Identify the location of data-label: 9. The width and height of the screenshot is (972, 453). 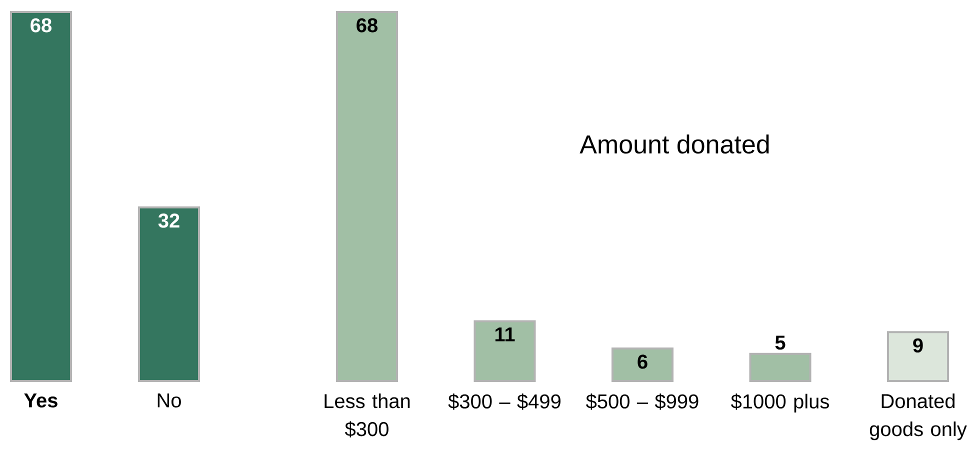
(918, 345).